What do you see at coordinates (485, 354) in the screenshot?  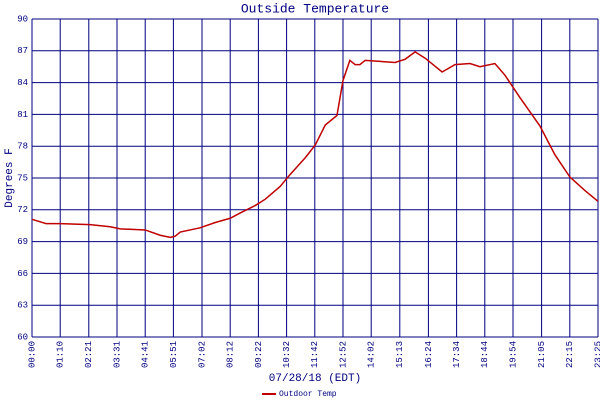 I see `x-tick-label: 18:44` at bounding box center [485, 354].